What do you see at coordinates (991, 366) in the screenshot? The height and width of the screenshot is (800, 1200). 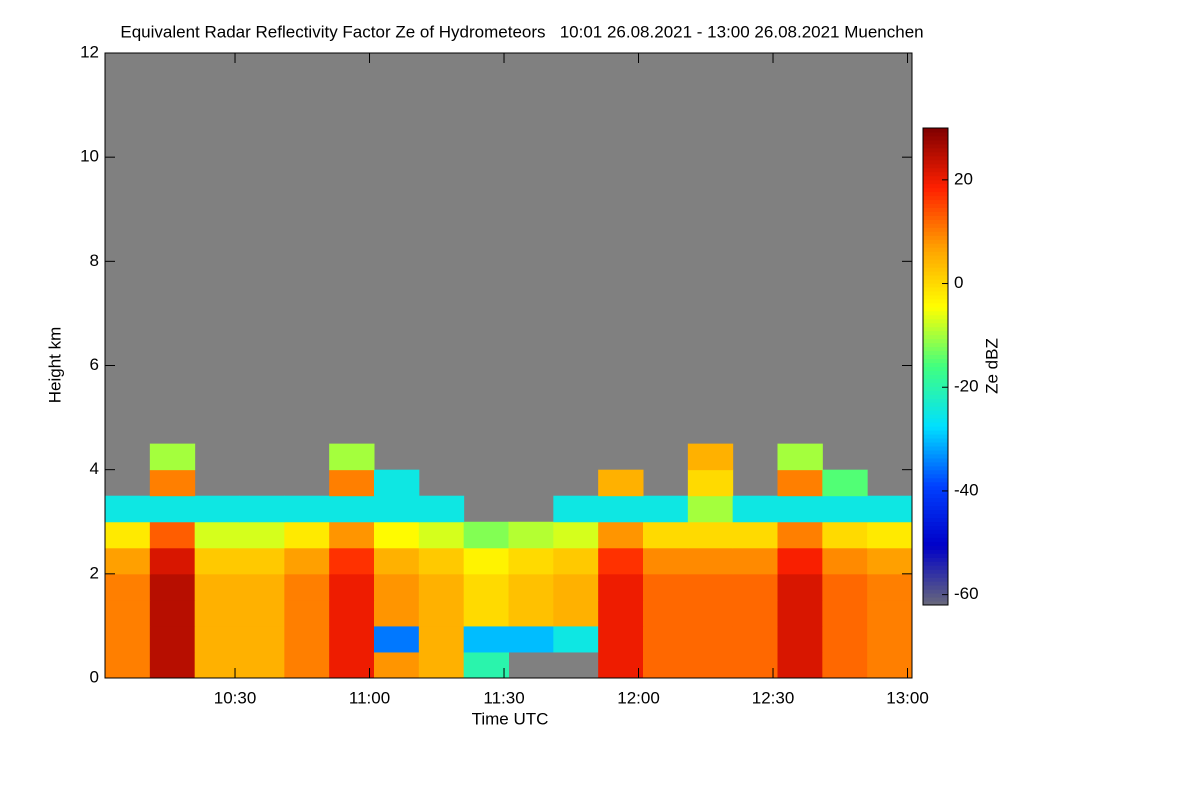 I see `colorbar-label: Ze dBZ` at bounding box center [991, 366].